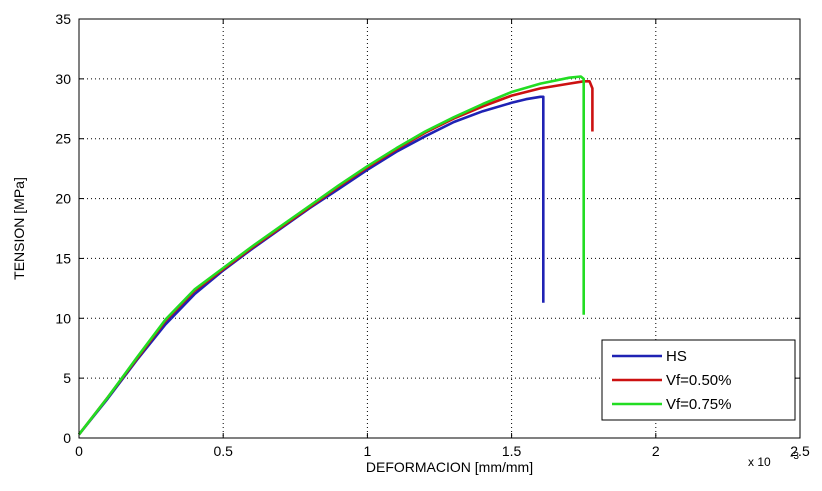 Image resolution: width=822 pixels, height=491 pixels. What do you see at coordinates (67, 378) in the screenshot?
I see `y-tick-label: 5` at bounding box center [67, 378].